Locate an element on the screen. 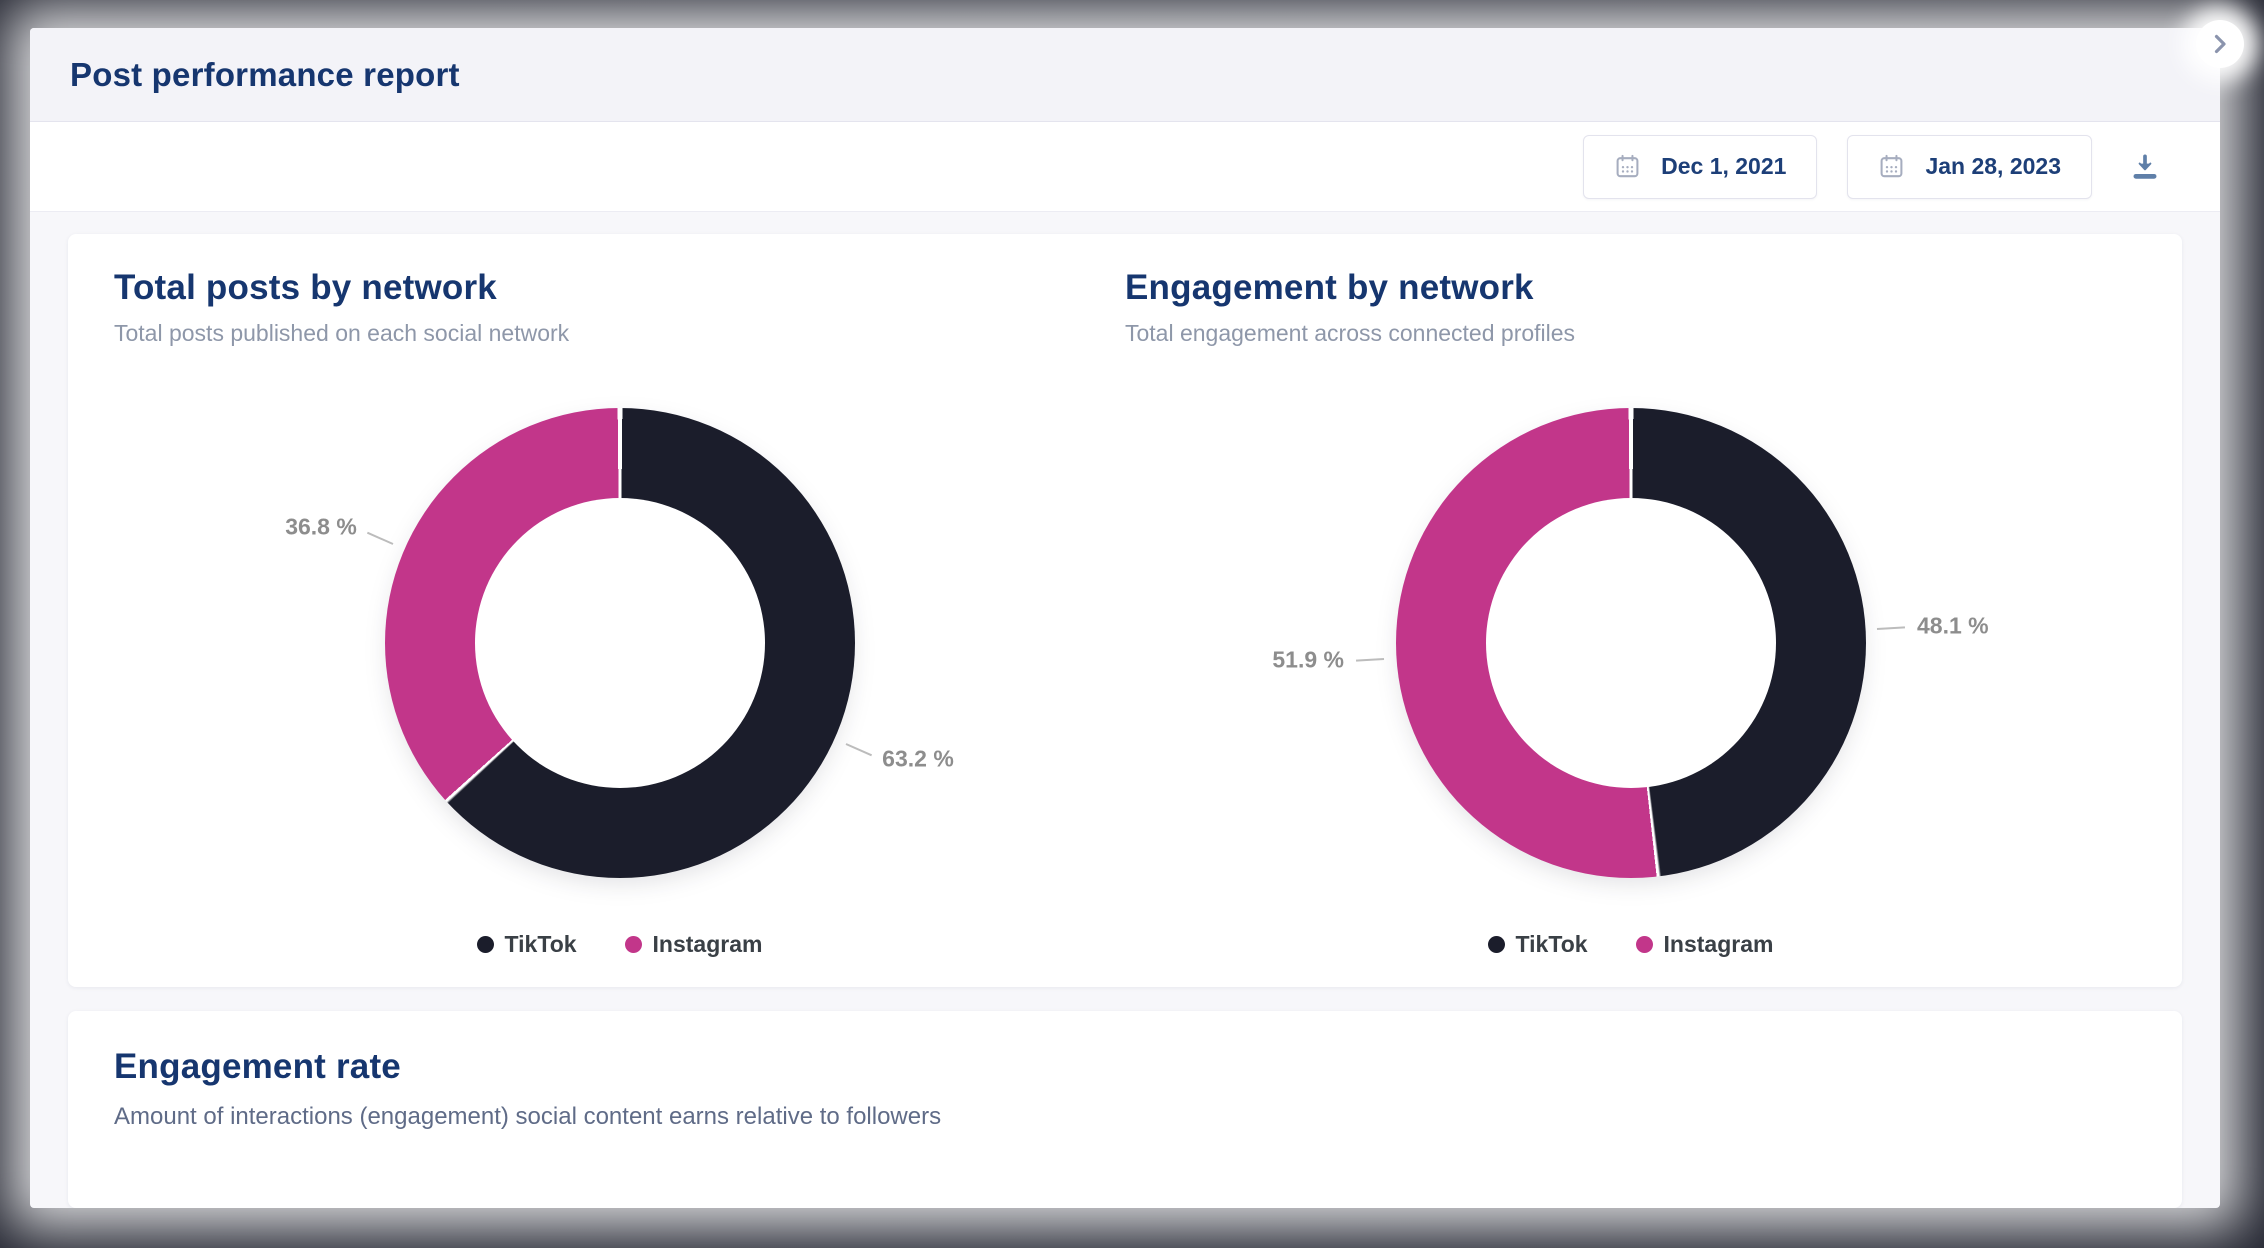  collapse-panel-button is located at coordinates (2220, 44).